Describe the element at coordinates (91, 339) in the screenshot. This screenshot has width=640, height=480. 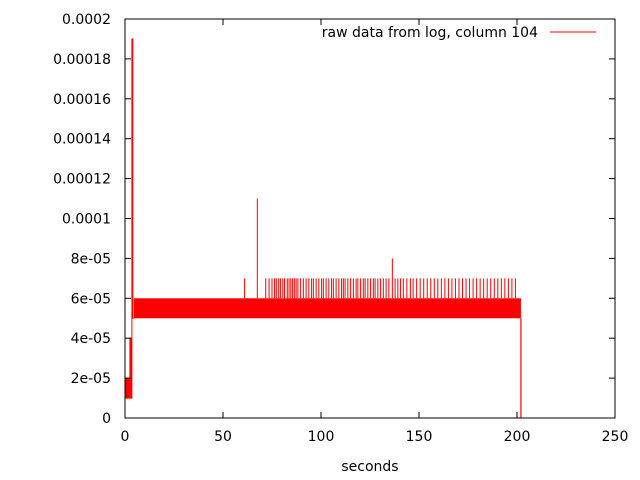
I see `y-tick-label: 4e-05` at that location.